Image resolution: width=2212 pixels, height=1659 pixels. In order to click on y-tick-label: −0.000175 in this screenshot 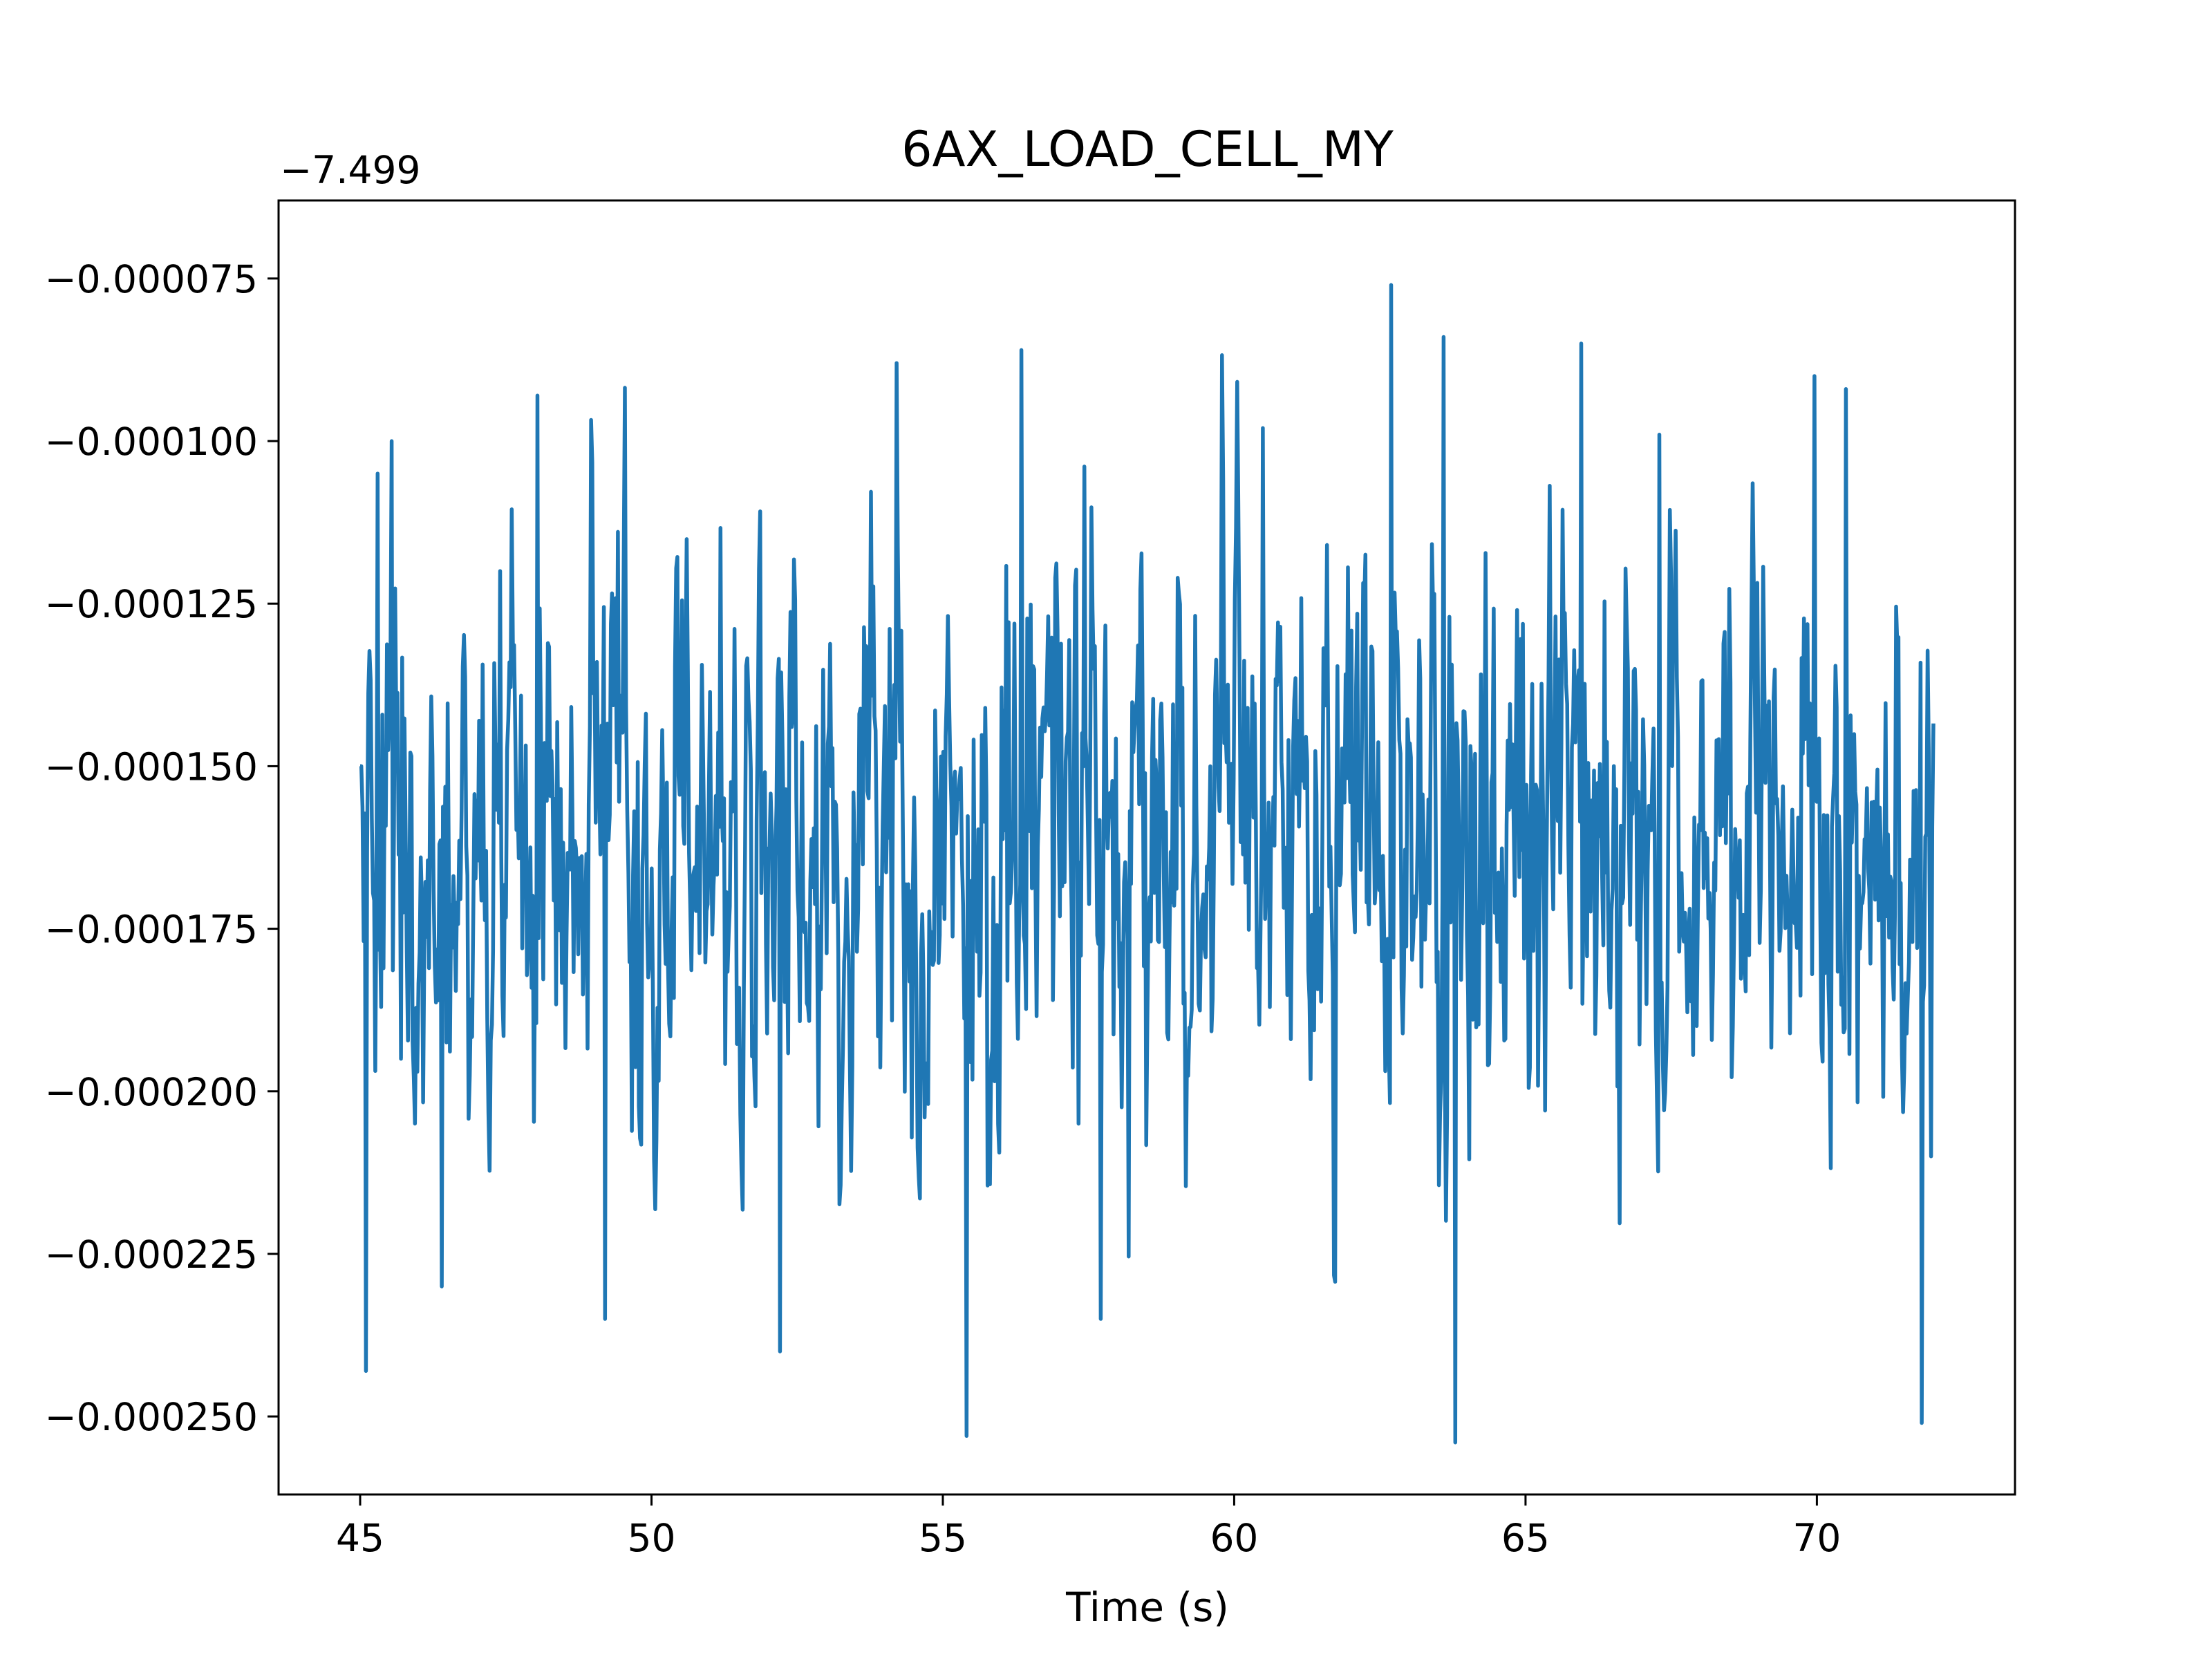, I will do `click(151, 930)`.